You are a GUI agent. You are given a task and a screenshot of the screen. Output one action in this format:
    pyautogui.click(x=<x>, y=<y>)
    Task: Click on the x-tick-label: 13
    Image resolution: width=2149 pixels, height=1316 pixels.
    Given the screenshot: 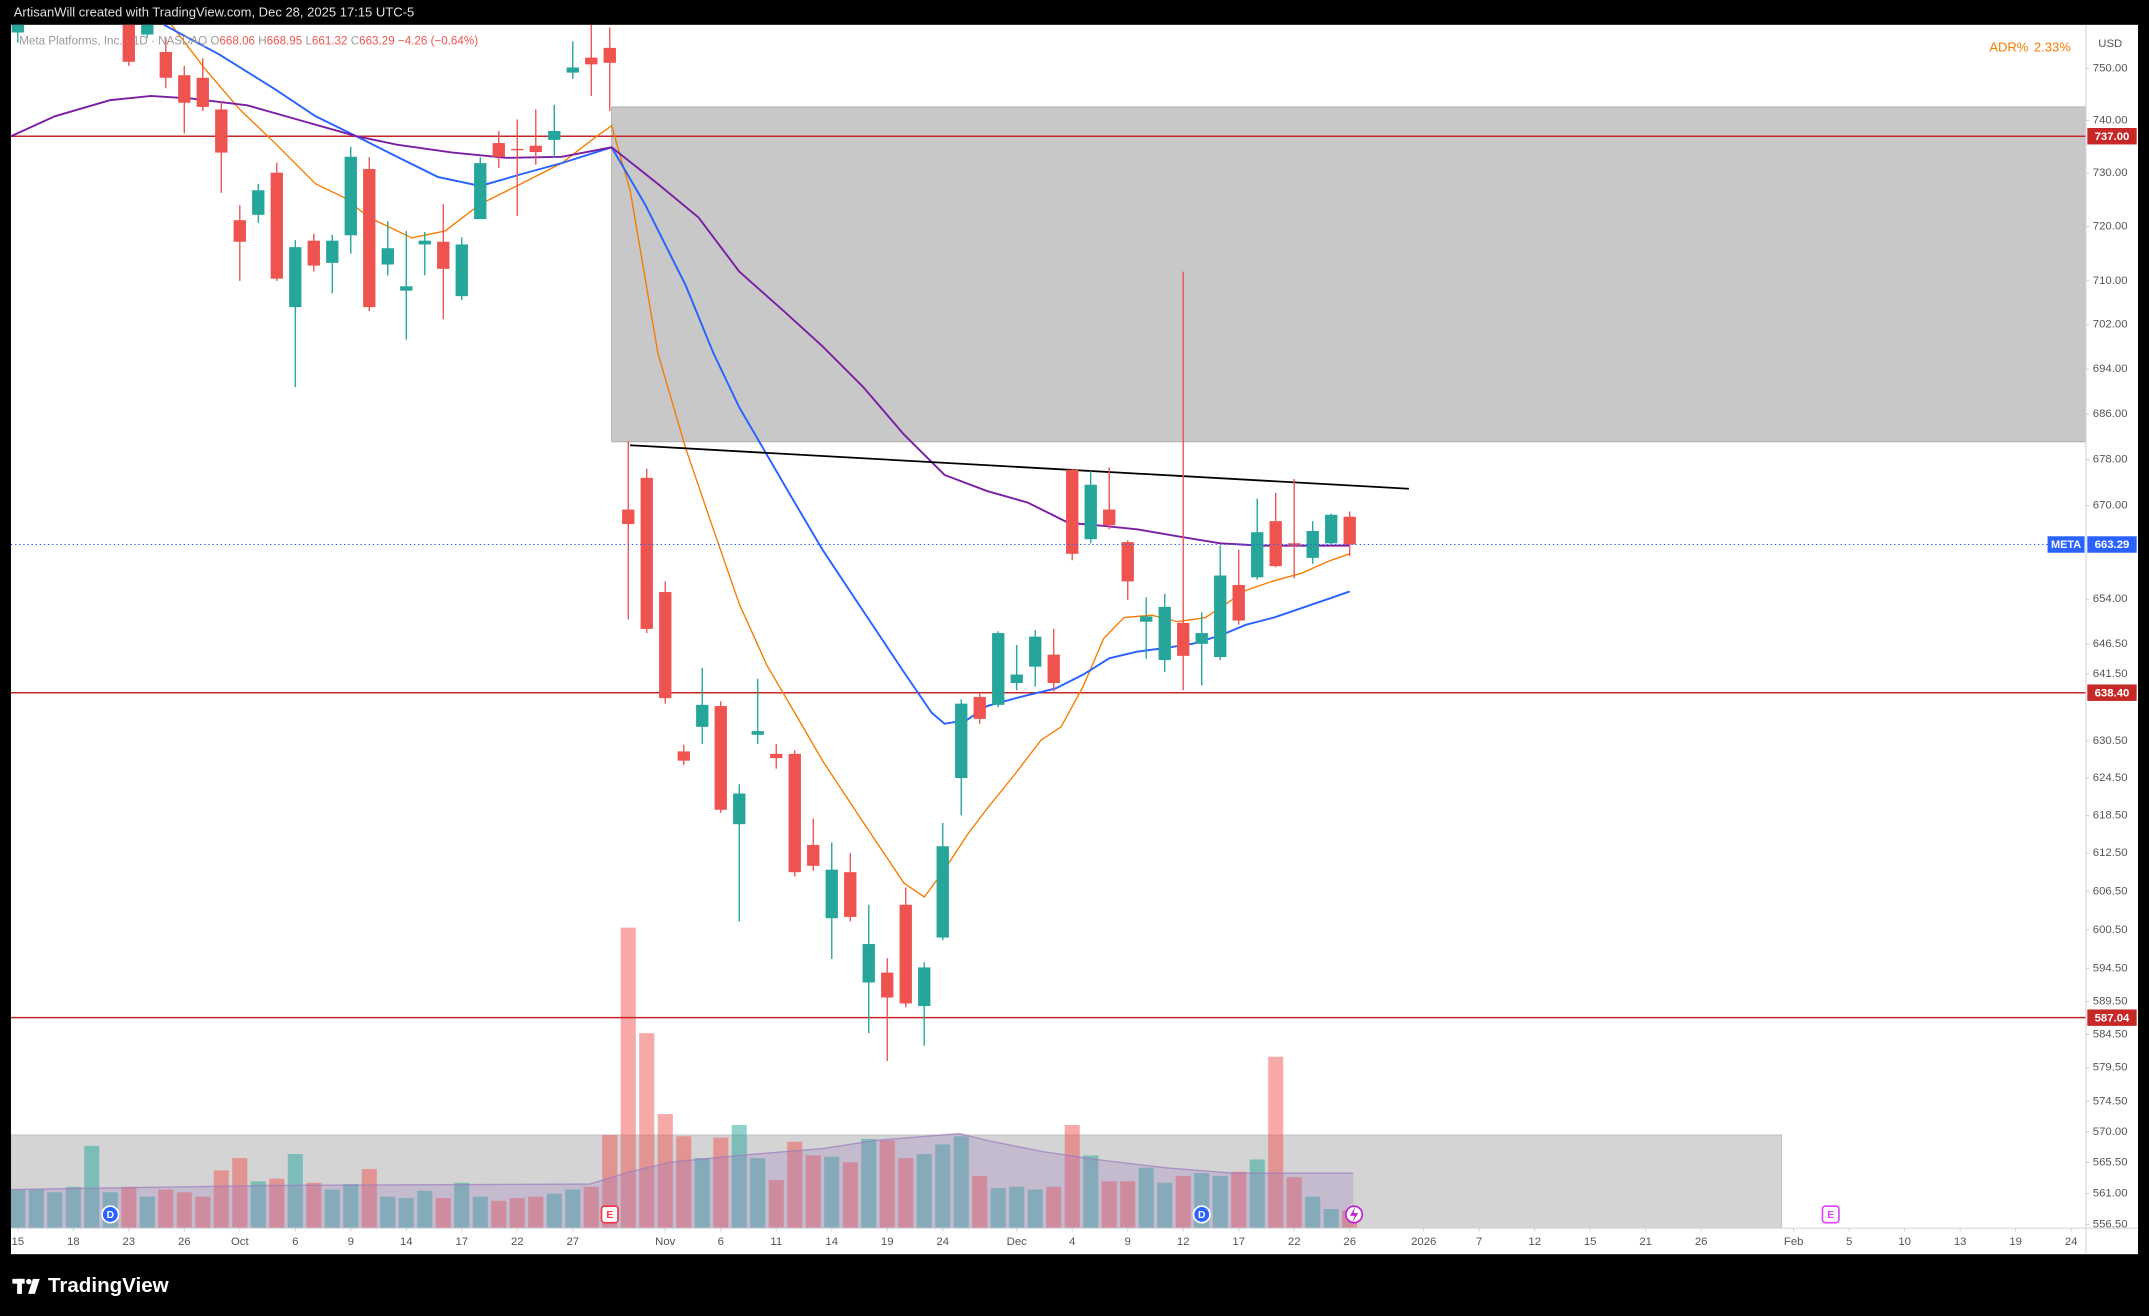 What is the action you would take?
    pyautogui.click(x=1960, y=1242)
    